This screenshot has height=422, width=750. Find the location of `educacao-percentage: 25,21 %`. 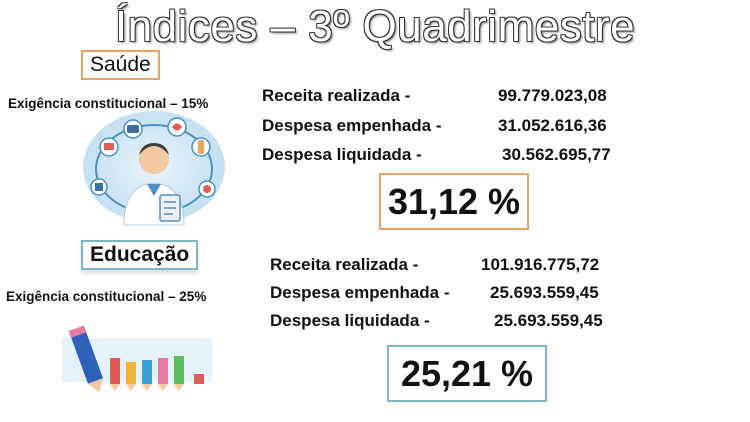

educacao-percentage: 25,21 % is located at coordinates (467, 373).